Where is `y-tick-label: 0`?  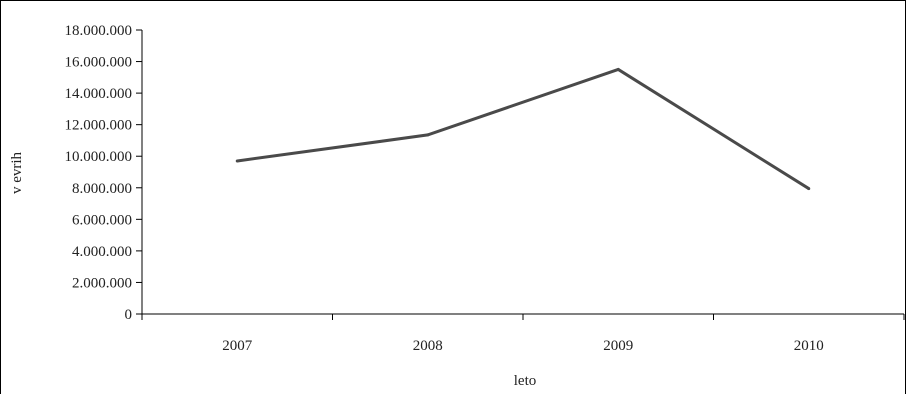 y-tick-label: 0 is located at coordinates (129, 315).